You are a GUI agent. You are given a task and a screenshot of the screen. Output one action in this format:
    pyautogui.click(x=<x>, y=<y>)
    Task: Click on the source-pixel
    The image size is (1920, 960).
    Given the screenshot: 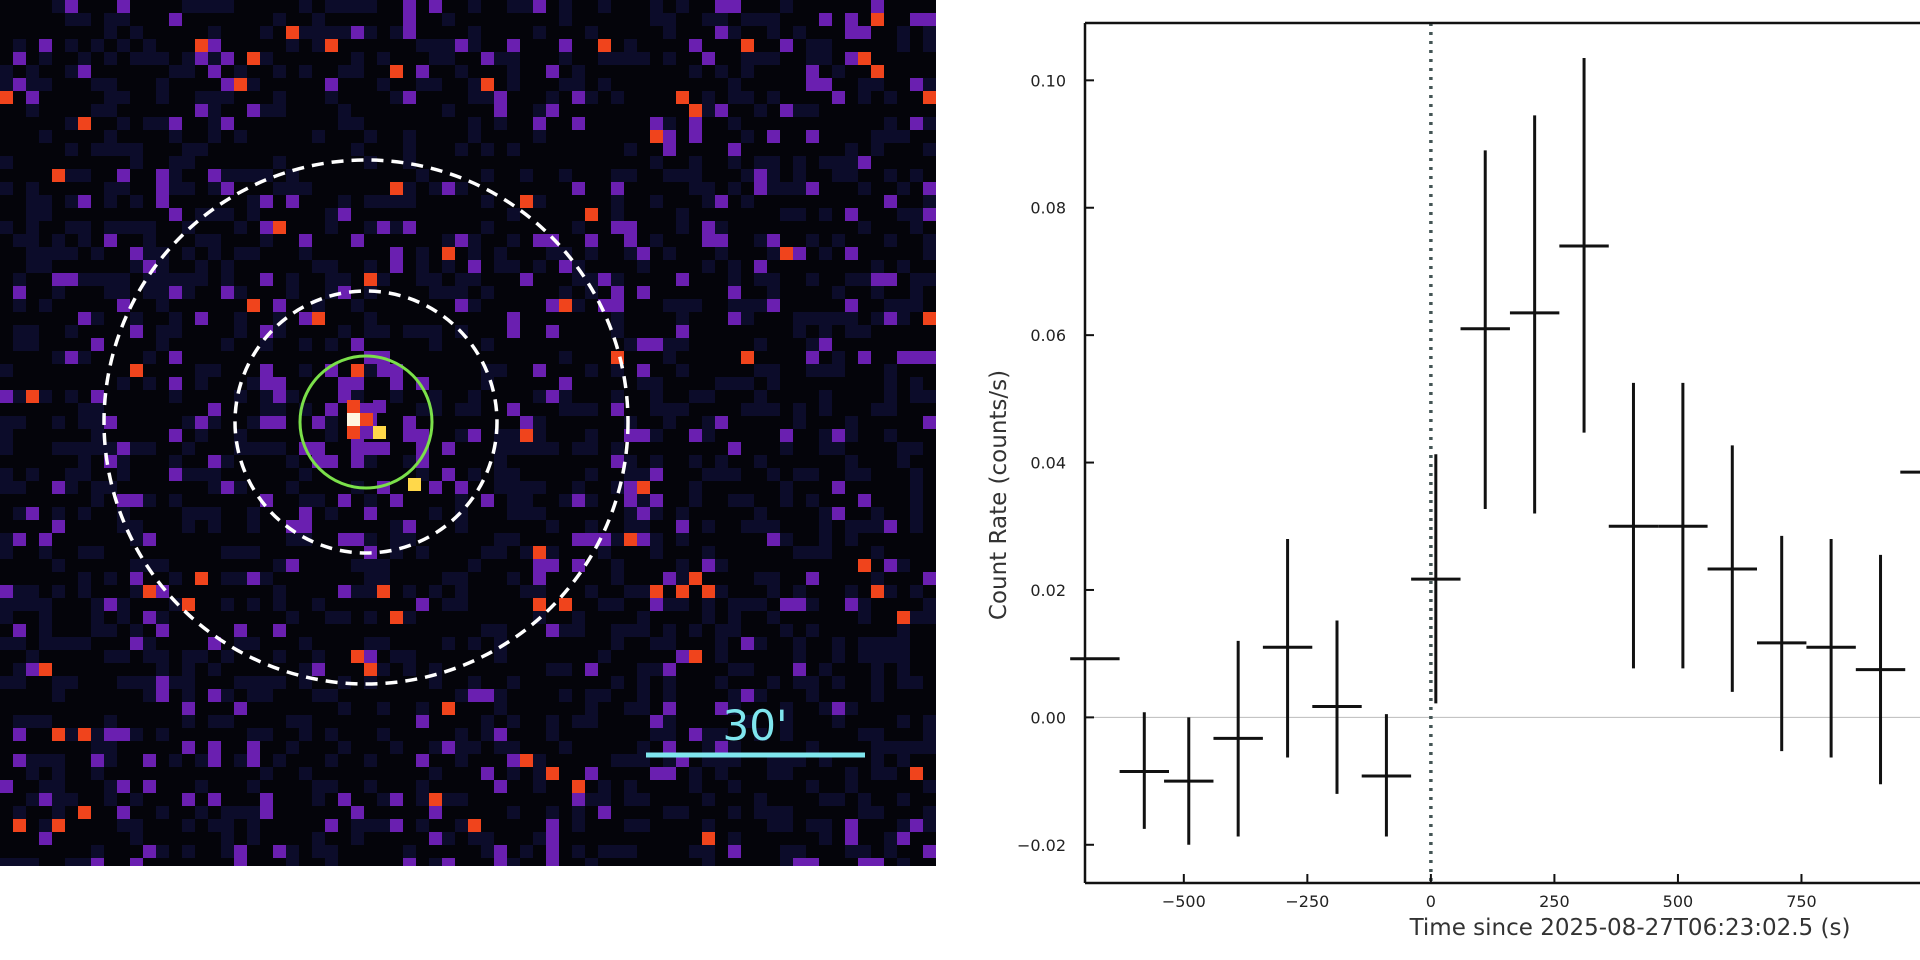 What is the action you would take?
    pyautogui.click(x=353, y=419)
    